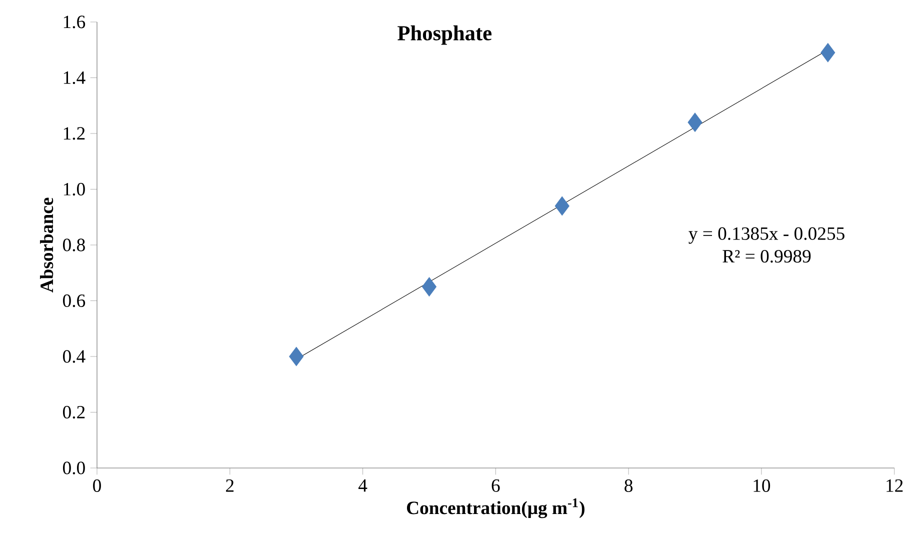 Image resolution: width=904 pixels, height=548 pixels. Describe the element at coordinates (74, 189) in the screenshot. I see `y-tick-label: 1.0` at that location.